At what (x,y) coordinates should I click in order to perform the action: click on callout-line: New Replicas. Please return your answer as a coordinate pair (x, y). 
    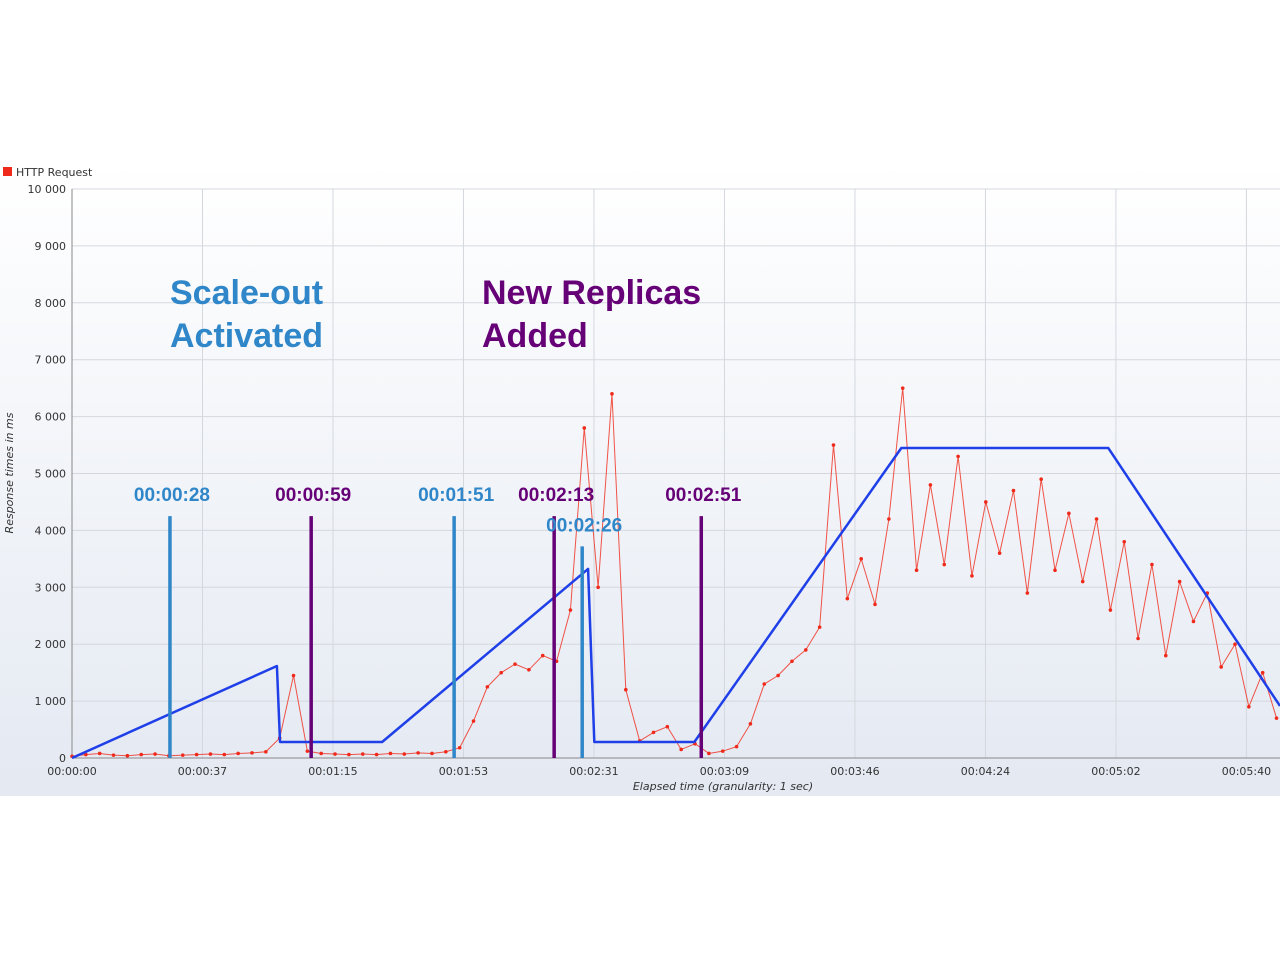
    Looking at the image, I should click on (591, 293).